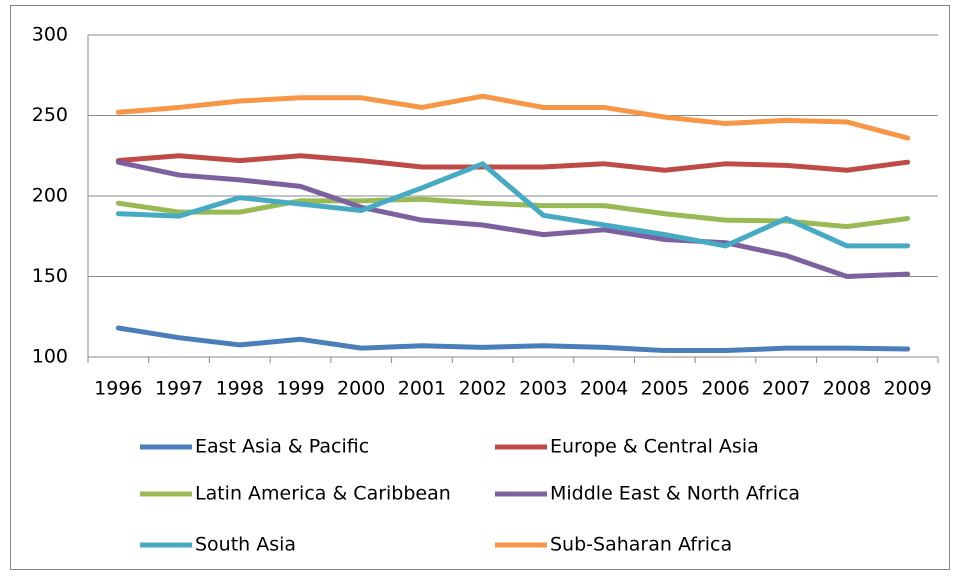 The image size is (960, 580). I want to click on legend-label: Latin America & Caribbean, so click(323, 494).